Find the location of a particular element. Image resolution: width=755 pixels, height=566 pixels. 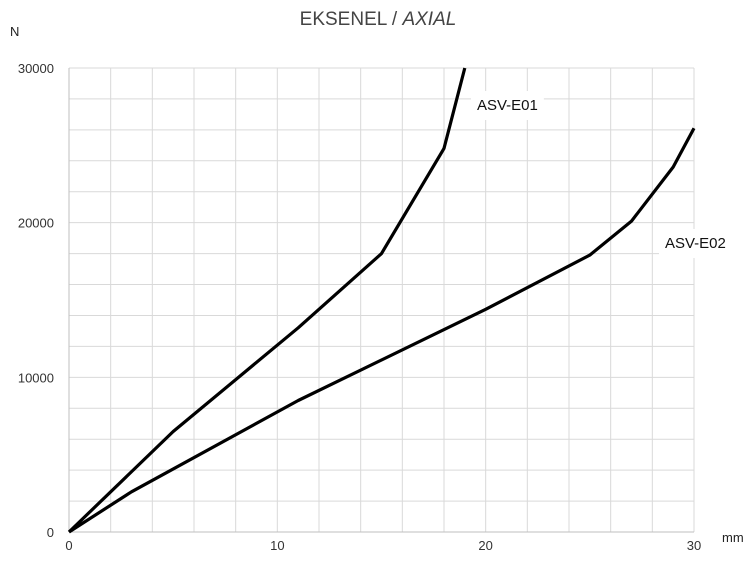

x-tick-label: 30 is located at coordinates (694, 545).